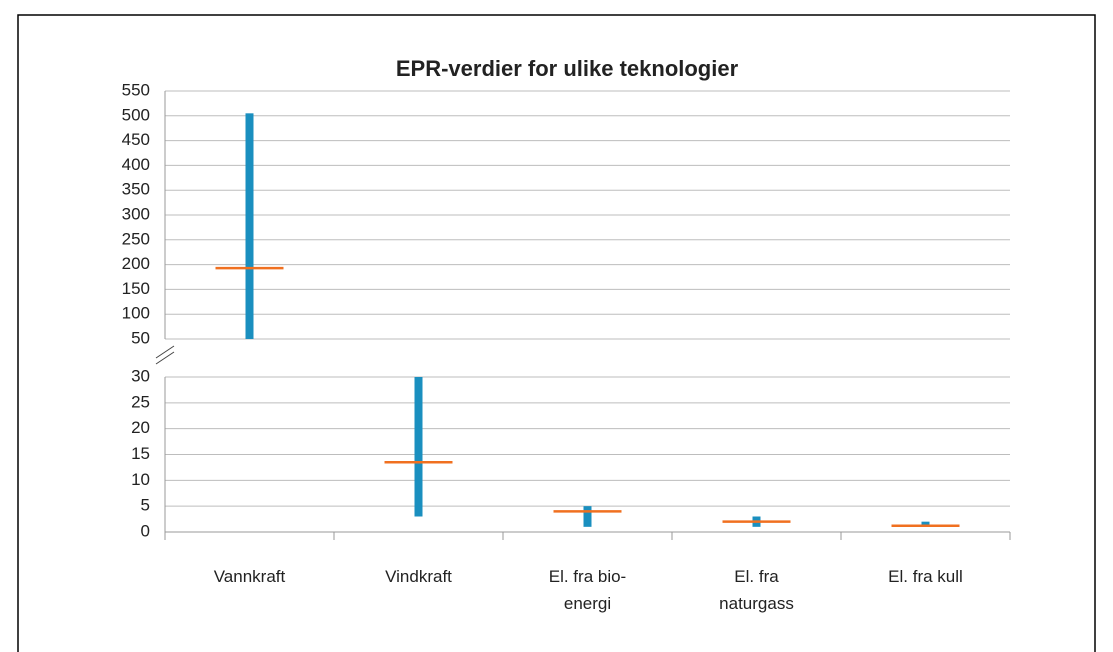  Describe the element at coordinates (136, 238) in the screenshot. I see `y-tick-label: 250` at that location.